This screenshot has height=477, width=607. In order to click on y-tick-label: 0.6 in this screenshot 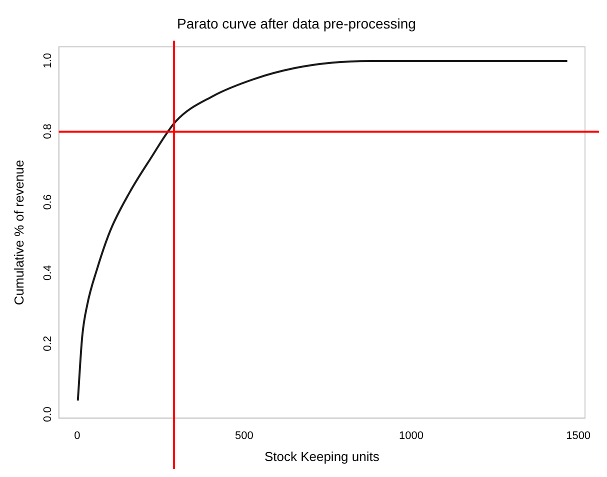, I will do `click(48, 202)`.